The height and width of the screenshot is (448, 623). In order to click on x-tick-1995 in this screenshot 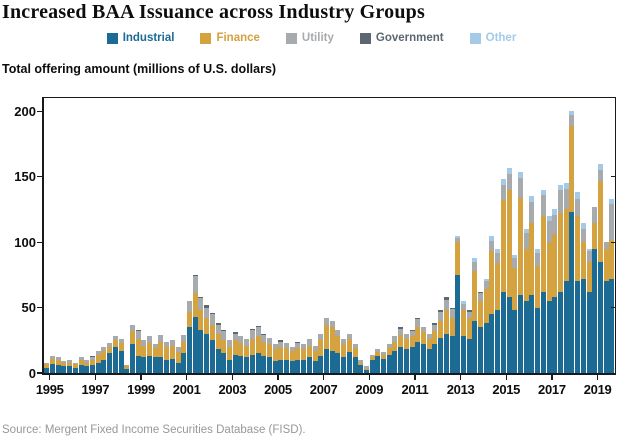, I will do `click(49, 377)`.